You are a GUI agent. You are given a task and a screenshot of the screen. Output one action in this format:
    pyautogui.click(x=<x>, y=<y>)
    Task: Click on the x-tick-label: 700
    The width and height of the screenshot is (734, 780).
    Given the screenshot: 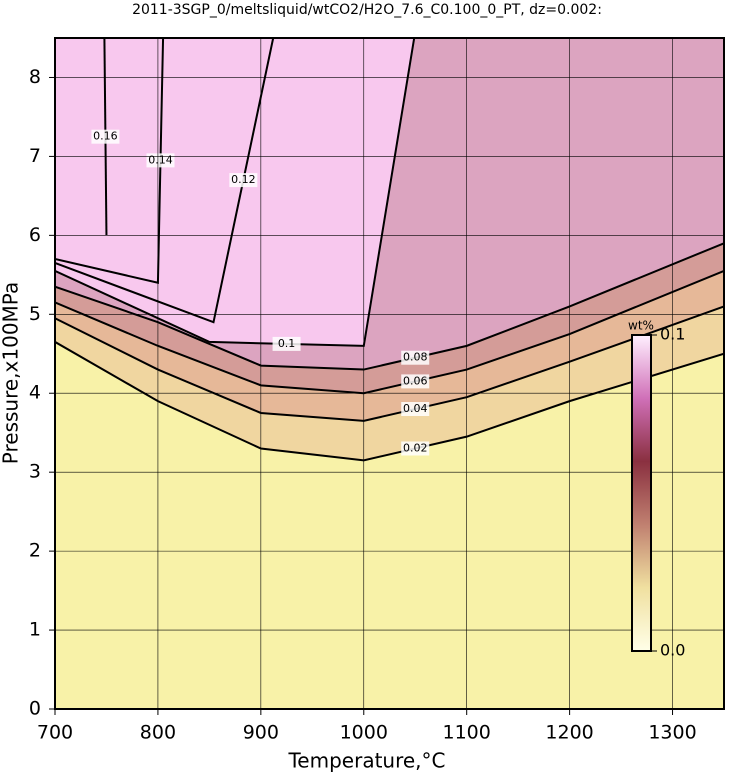 What is the action you would take?
    pyautogui.click(x=55, y=733)
    